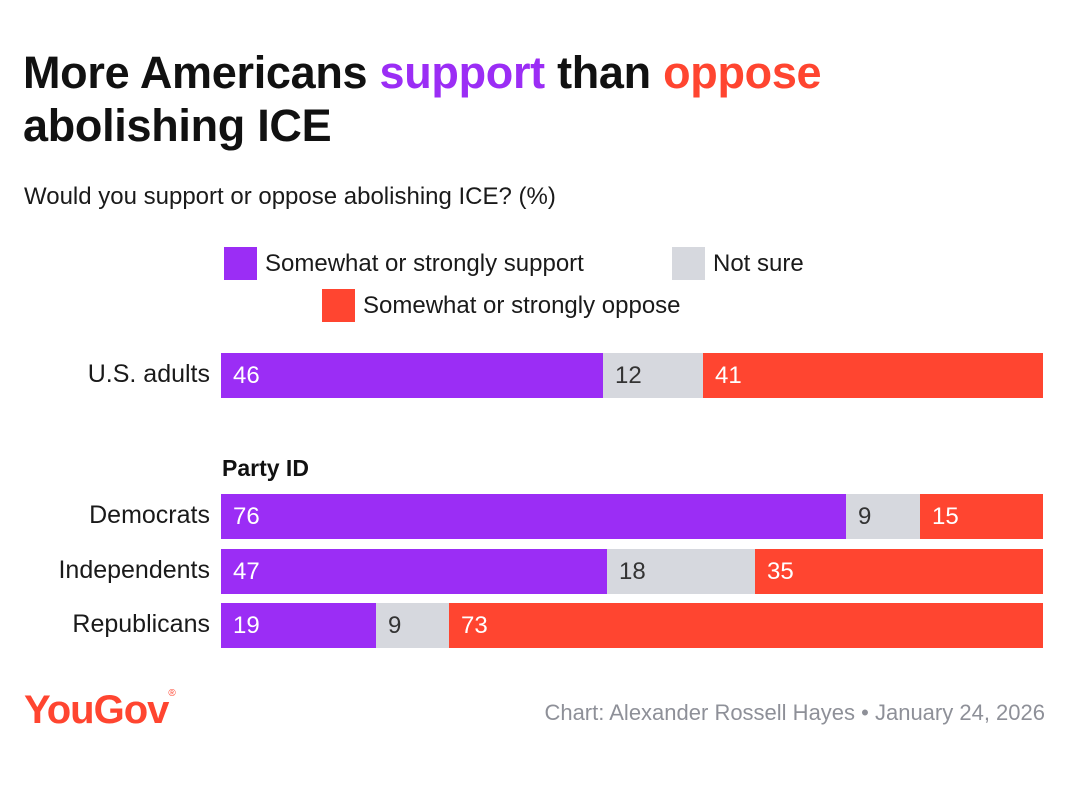 The width and height of the screenshot is (1078, 792). What do you see at coordinates (141, 624) in the screenshot?
I see `row-label-republicans: Republicans` at bounding box center [141, 624].